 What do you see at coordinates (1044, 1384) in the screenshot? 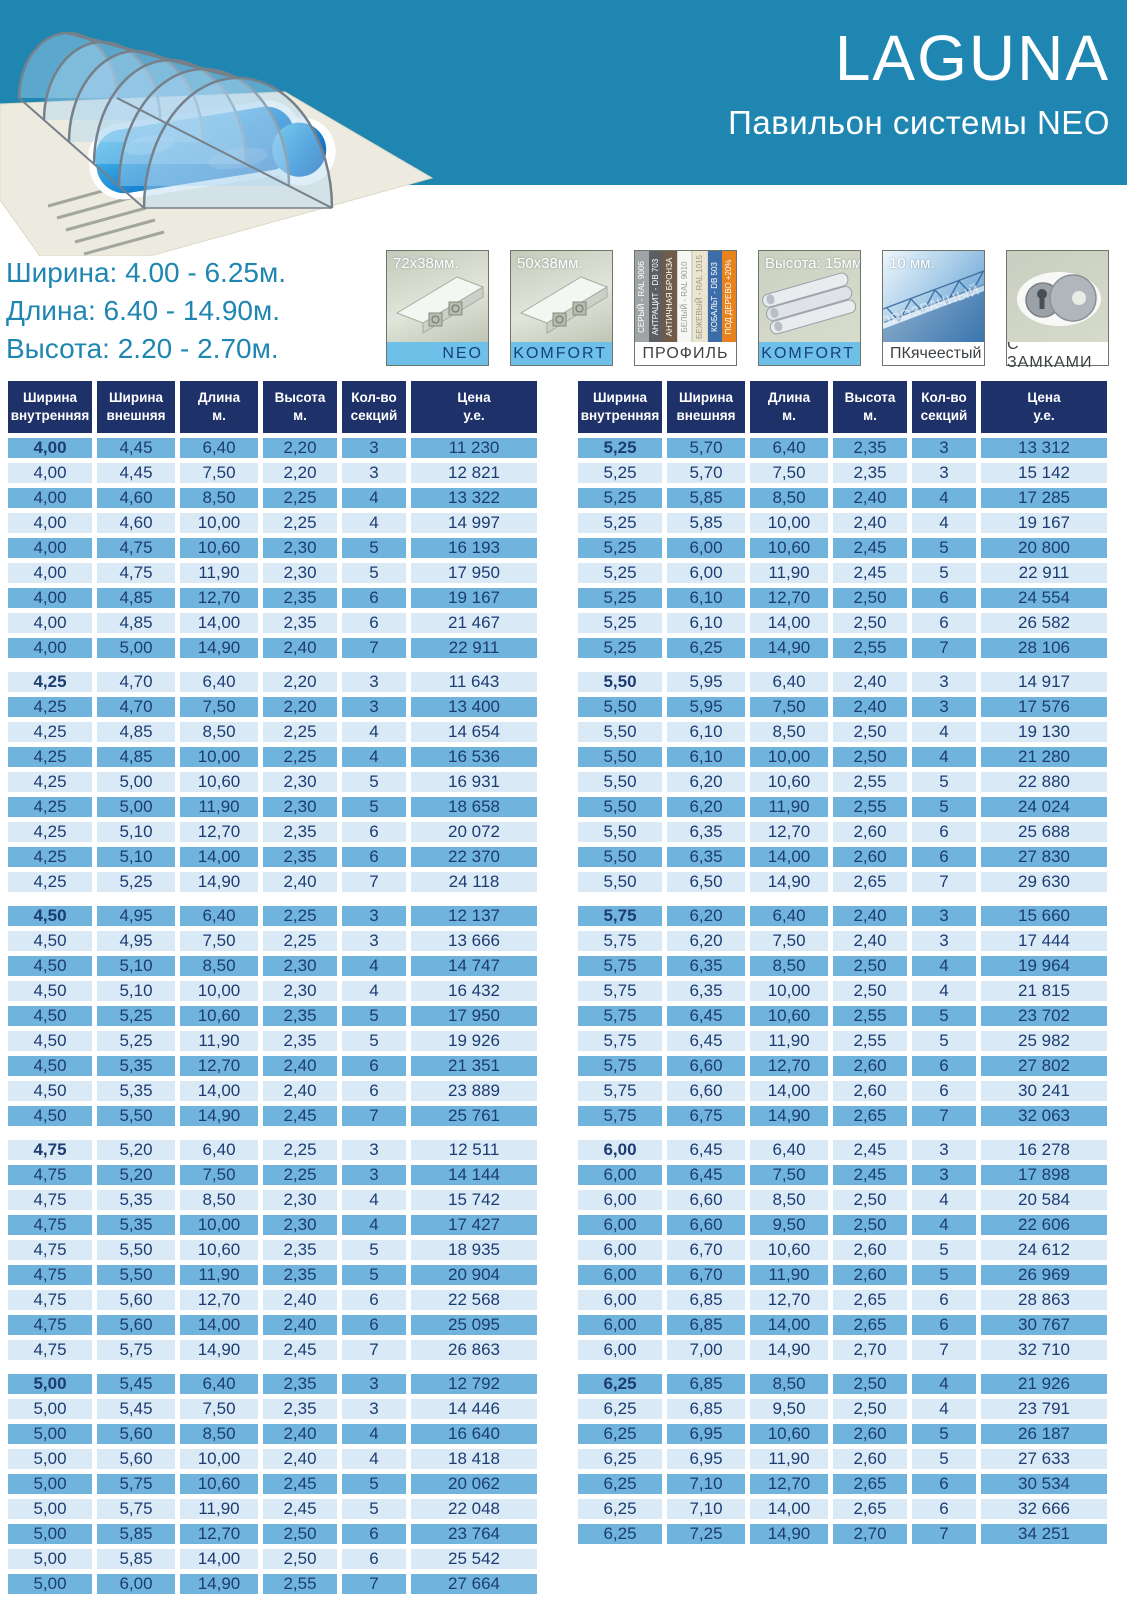
I see `table-cell: 21 926` at bounding box center [1044, 1384].